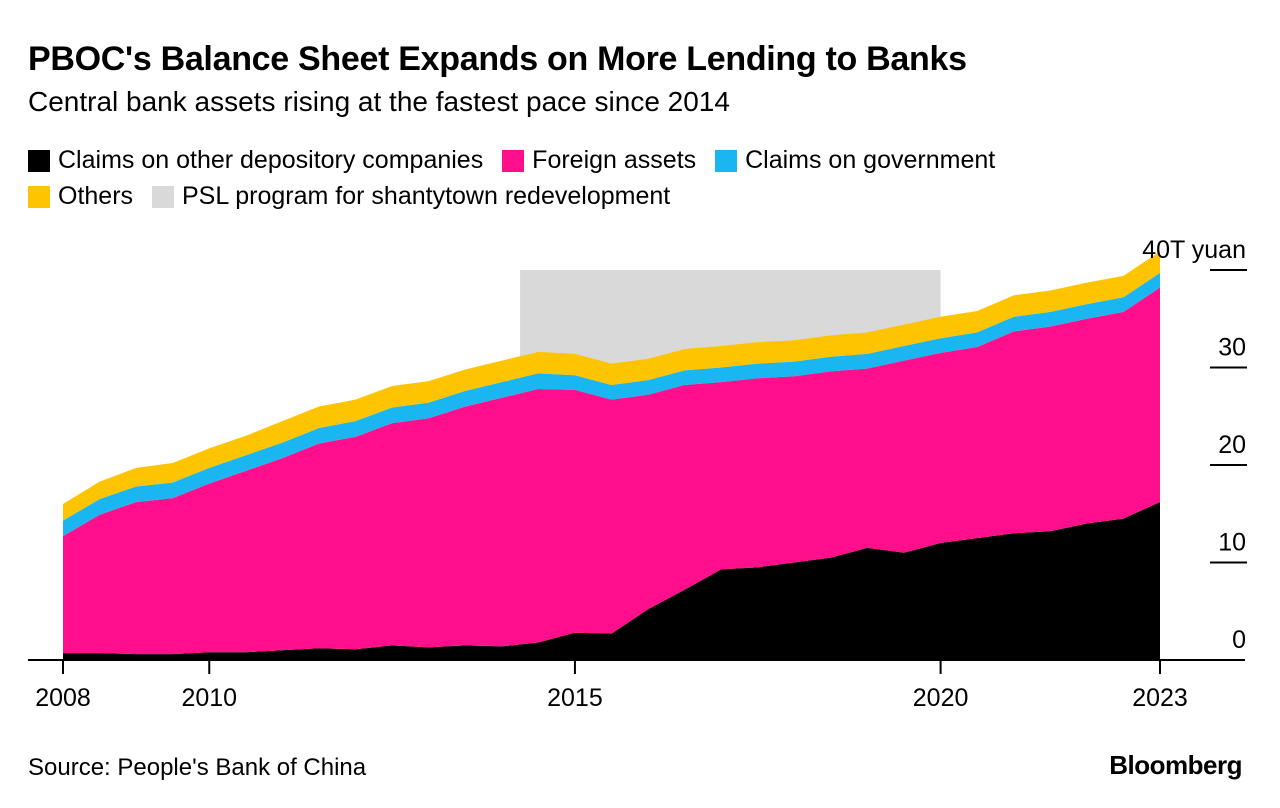 The image size is (1280, 808). I want to click on y-tick-label: 40T yuan, so click(1194, 250).